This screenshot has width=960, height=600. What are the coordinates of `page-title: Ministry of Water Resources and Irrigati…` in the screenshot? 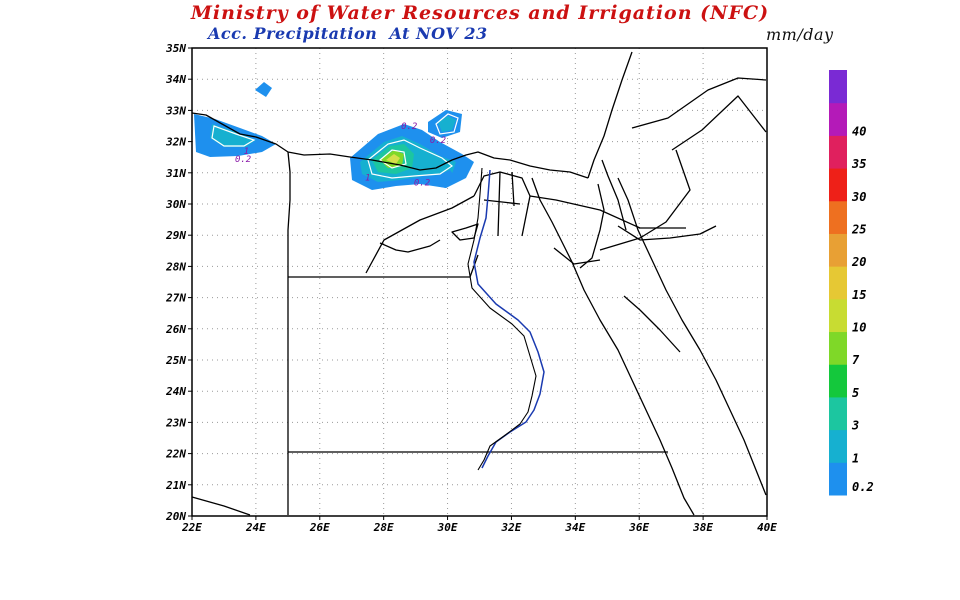 It's located at (480, 13).